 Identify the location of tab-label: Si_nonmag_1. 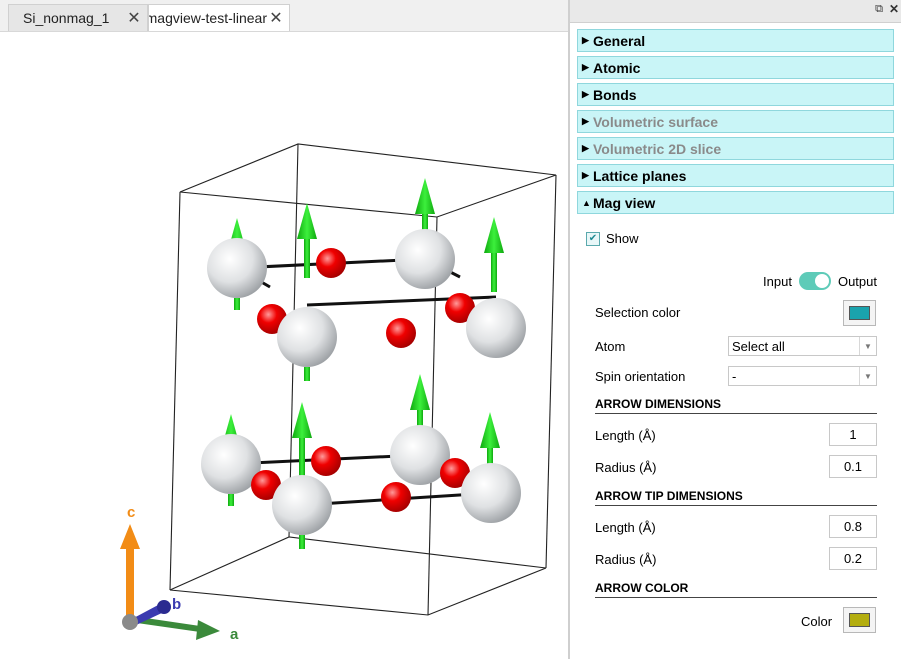
(66, 18).